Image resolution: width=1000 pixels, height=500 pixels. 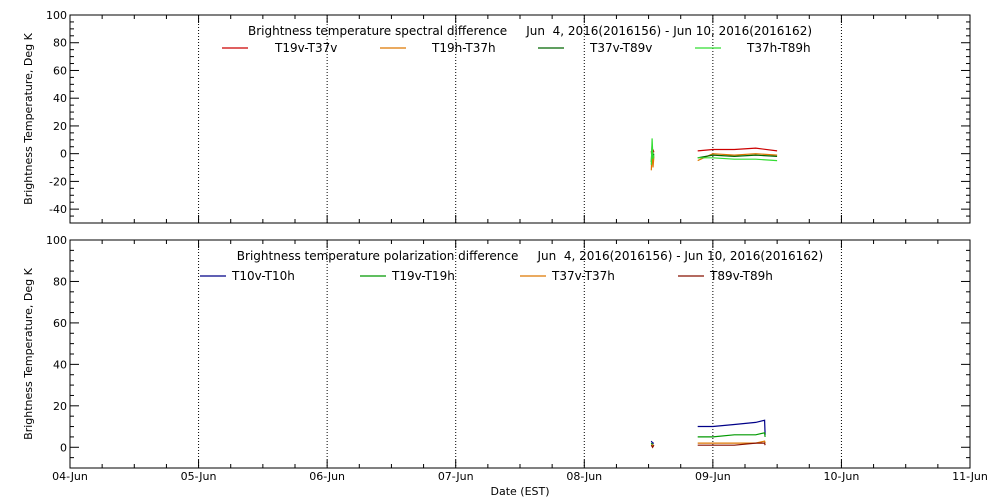 What do you see at coordinates (713, 476) in the screenshot?
I see `x-tick-label: 09-Jun` at bounding box center [713, 476].